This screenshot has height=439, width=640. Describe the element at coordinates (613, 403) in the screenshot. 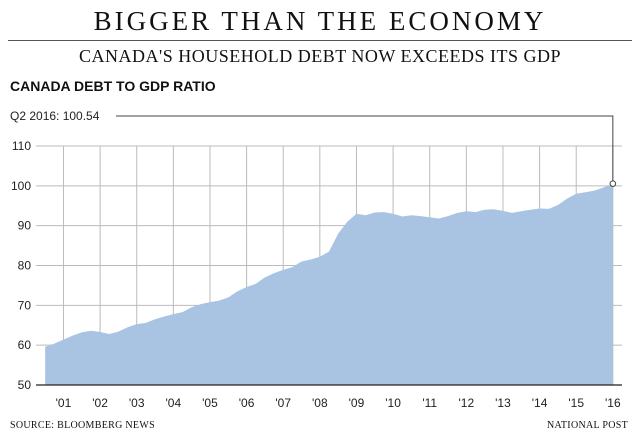

I see `x-tick-label: '16` at that location.